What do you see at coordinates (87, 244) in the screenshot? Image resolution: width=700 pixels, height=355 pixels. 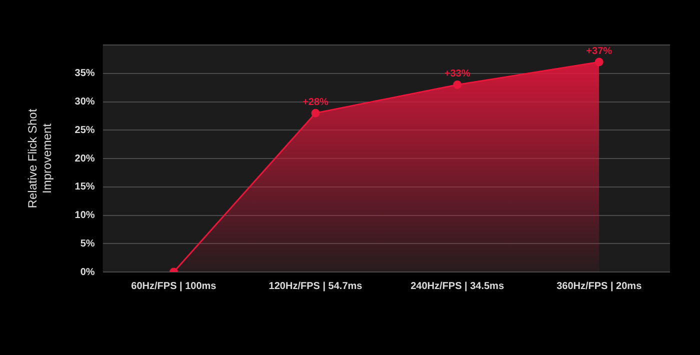 I see `y-tick-label: 5%` at bounding box center [87, 244].